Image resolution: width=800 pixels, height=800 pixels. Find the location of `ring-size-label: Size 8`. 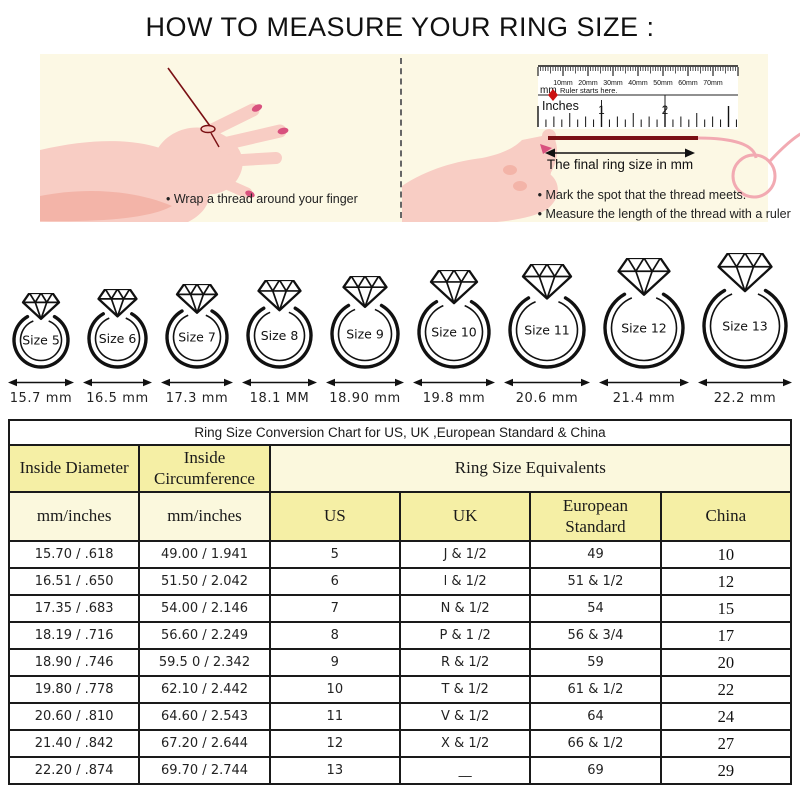

ring-size-label: Size 8 is located at coordinates (280, 335).